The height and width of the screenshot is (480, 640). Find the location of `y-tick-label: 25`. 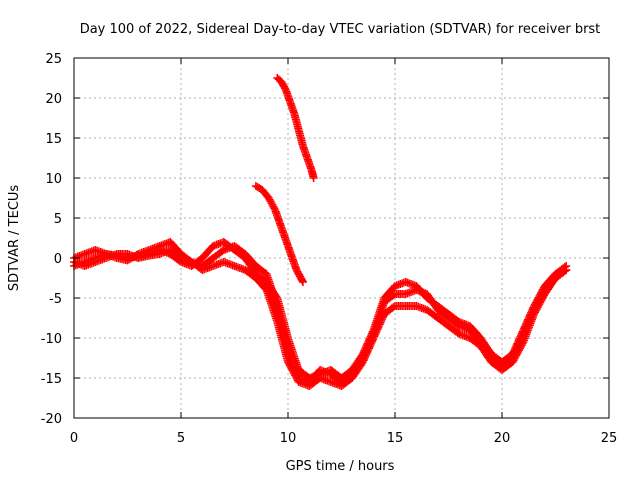

y-tick-label: 25 is located at coordinates (53, 59).